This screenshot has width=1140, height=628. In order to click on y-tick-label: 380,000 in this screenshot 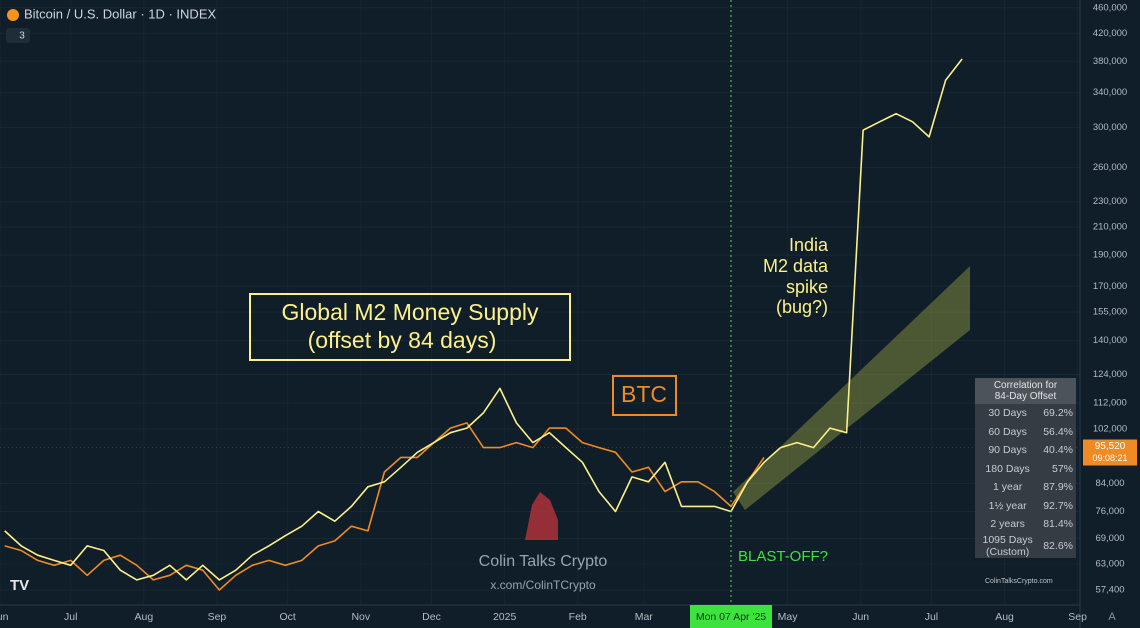, I will do `click(1110, 61)`.